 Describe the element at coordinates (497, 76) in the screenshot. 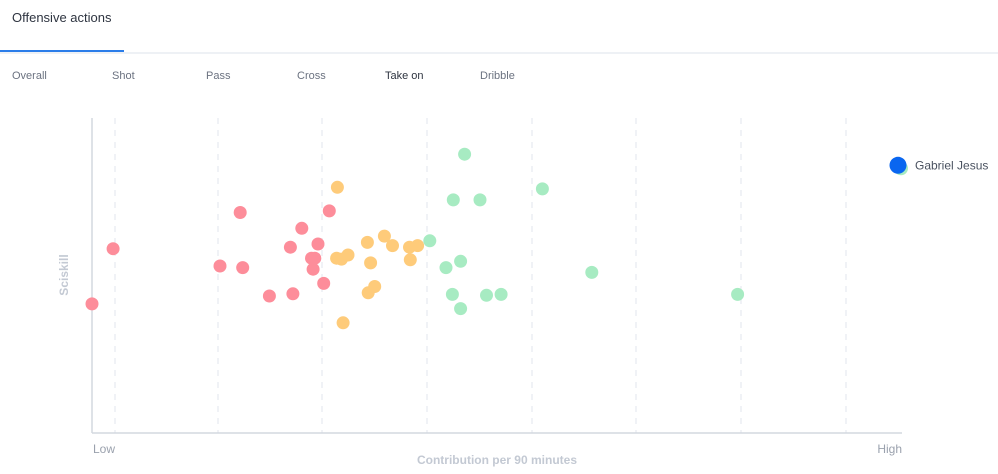

I see `subtab-dribble: Dribble` at that location.